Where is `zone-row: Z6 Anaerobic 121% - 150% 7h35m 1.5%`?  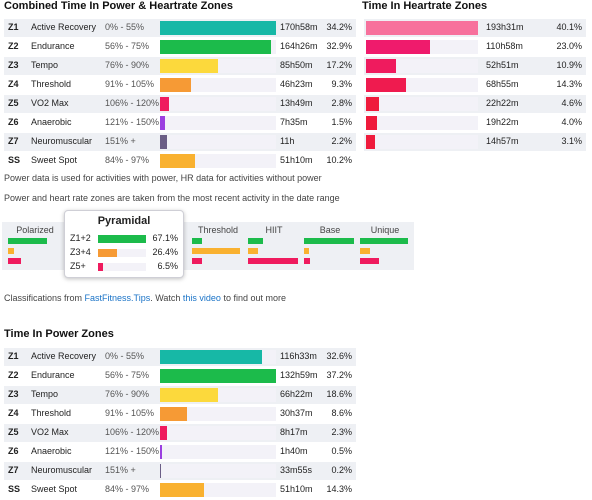
zone-row: Z6 Anaerobic 121% - 150% 7h35m 1.5% is located at coordinates (180, 123).